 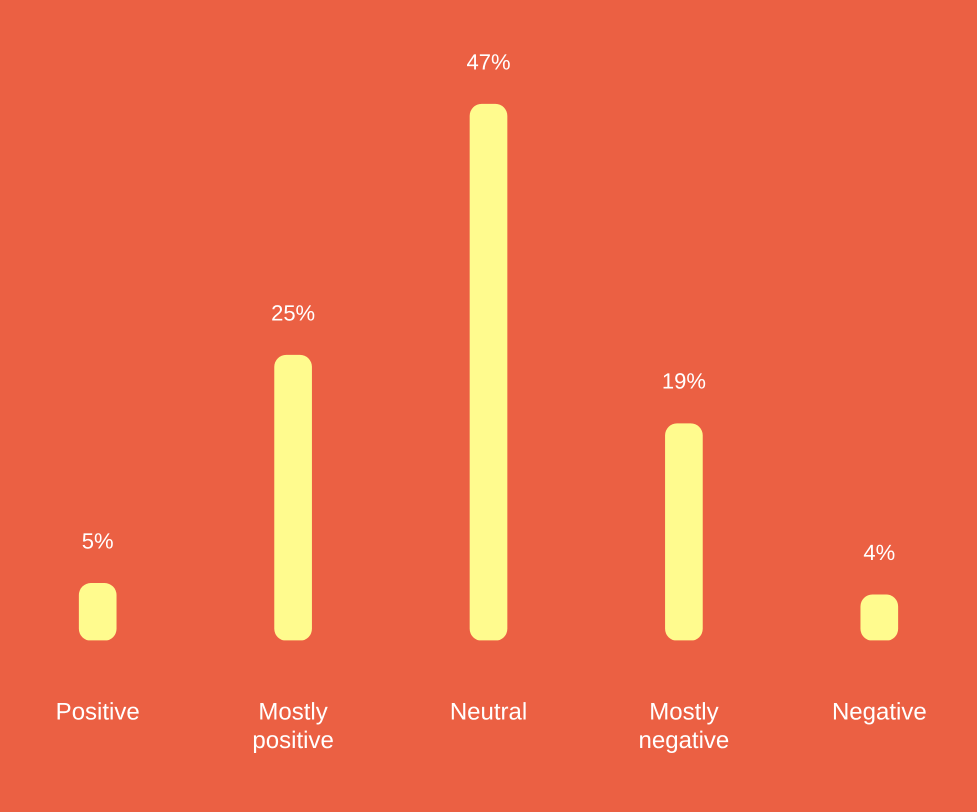 I want to click on data-label: 4%, so click(x=879, y=552).